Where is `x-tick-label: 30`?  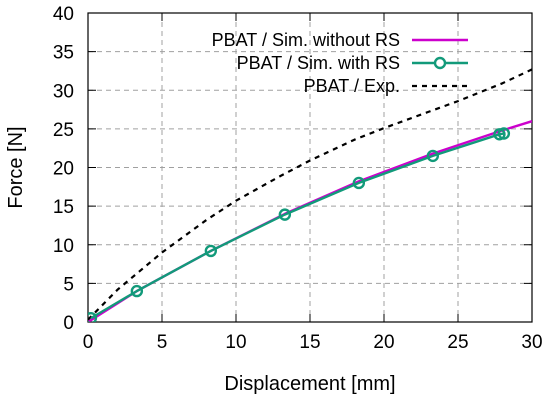
x-tick-label: 30 is located at coordinates (531, 342).